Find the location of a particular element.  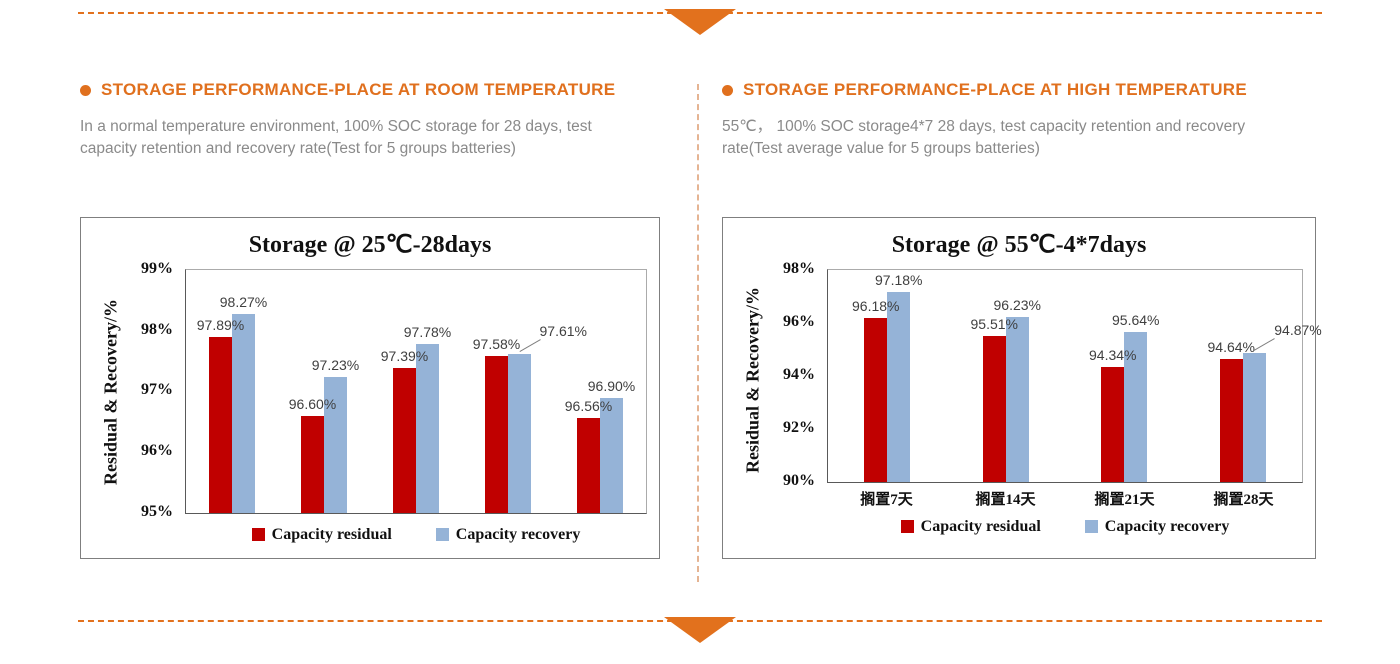

recovery-value-label: 97.18% is located at coordinates (899, 279).